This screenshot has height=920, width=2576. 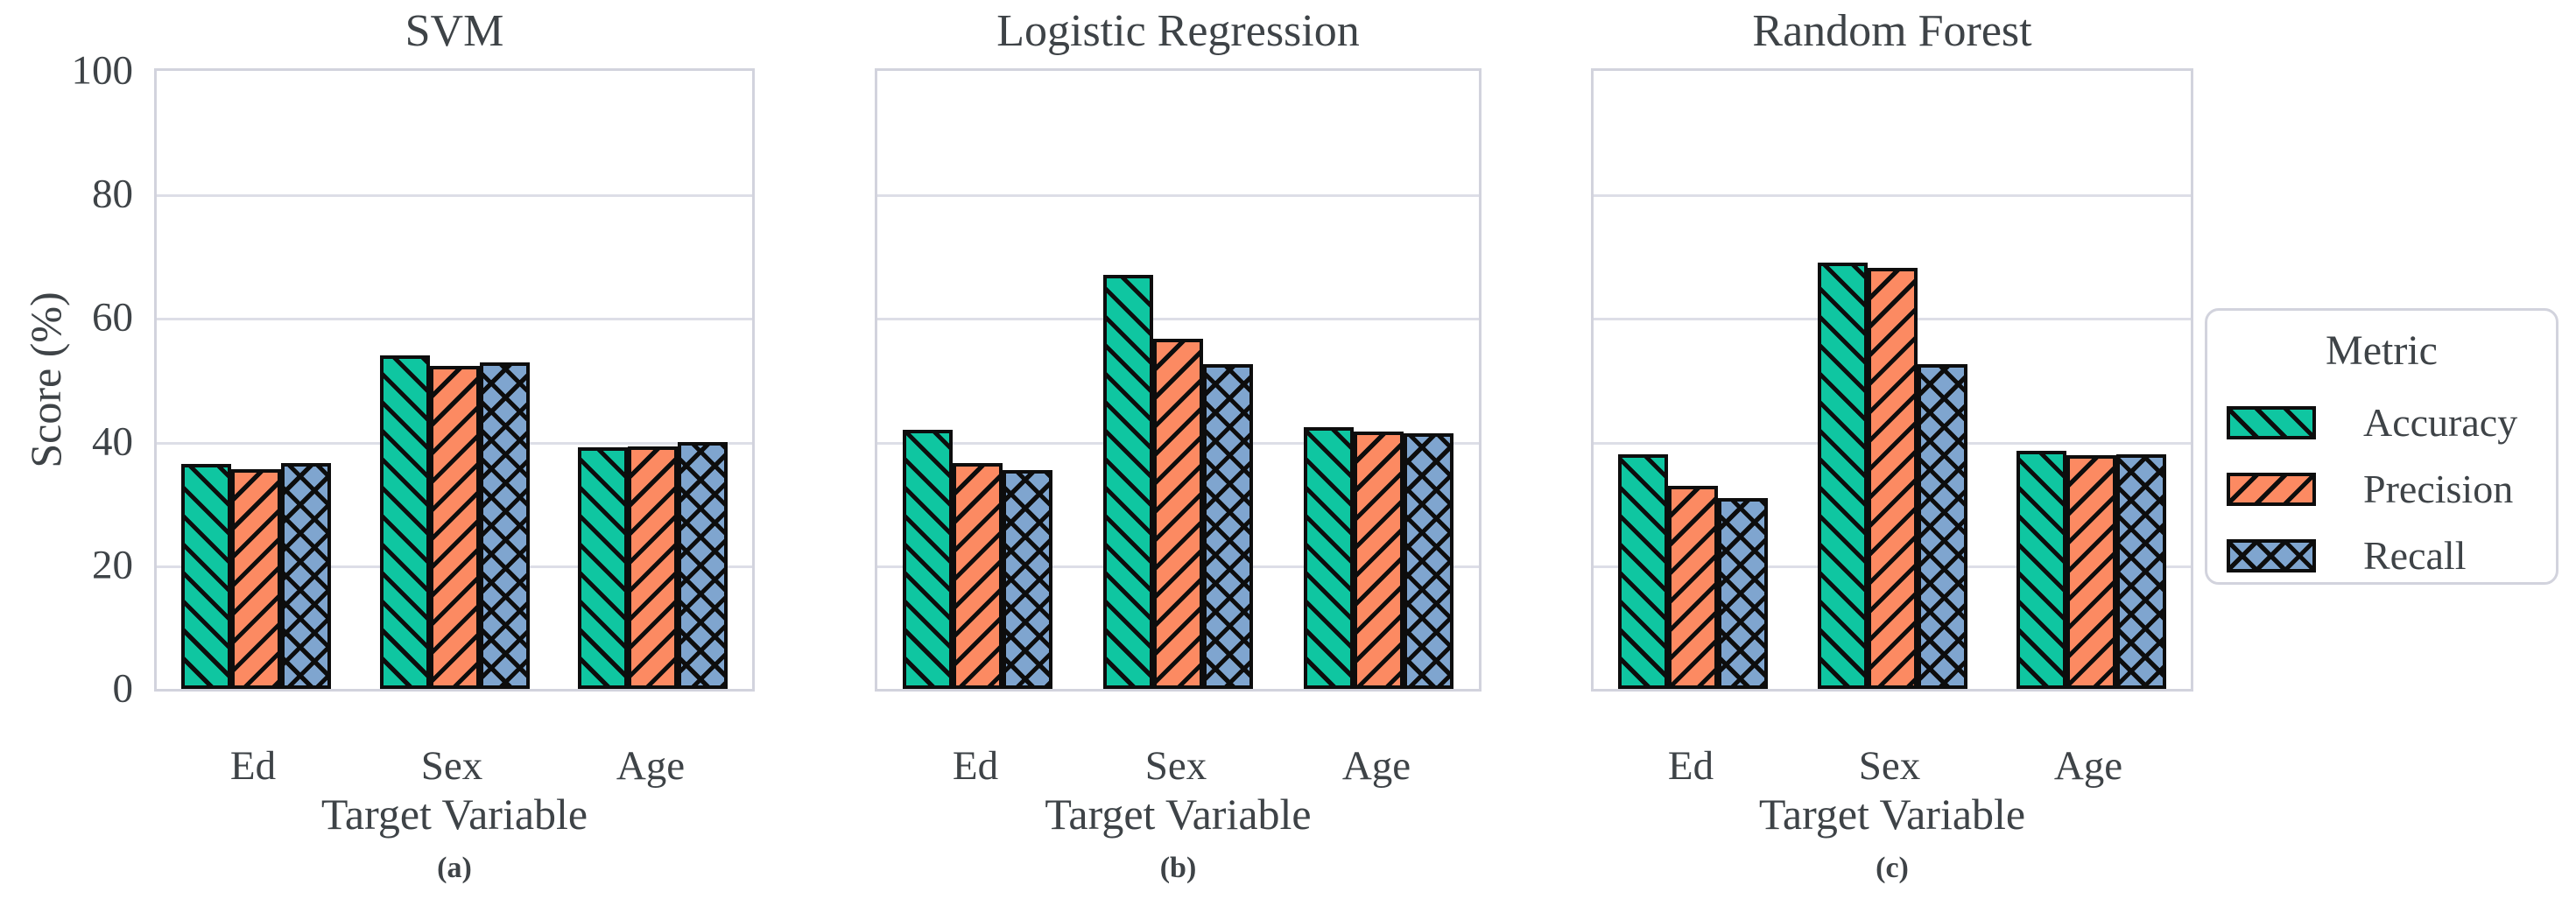 What do you see at coordinates (2271, 422) in the screenshot?
I see `legend-patch-accuracy` at bounding box center [2271, 422].